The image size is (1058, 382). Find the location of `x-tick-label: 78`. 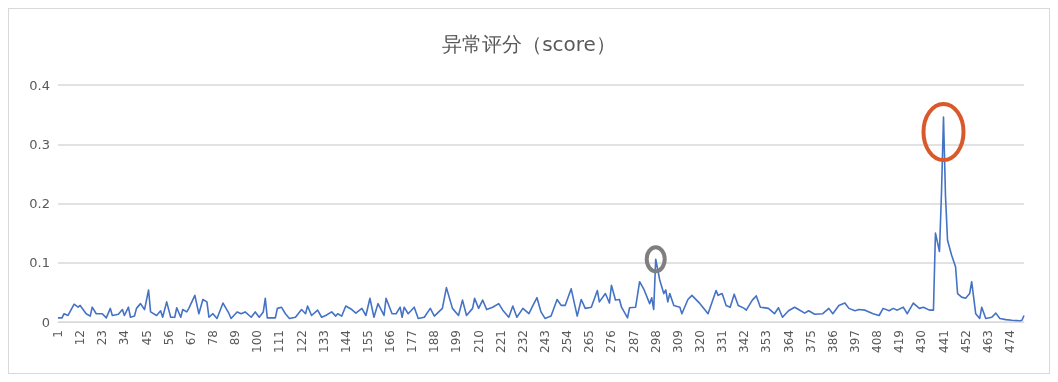

x-tick-label: 78 is located at coordinates (212, 338).